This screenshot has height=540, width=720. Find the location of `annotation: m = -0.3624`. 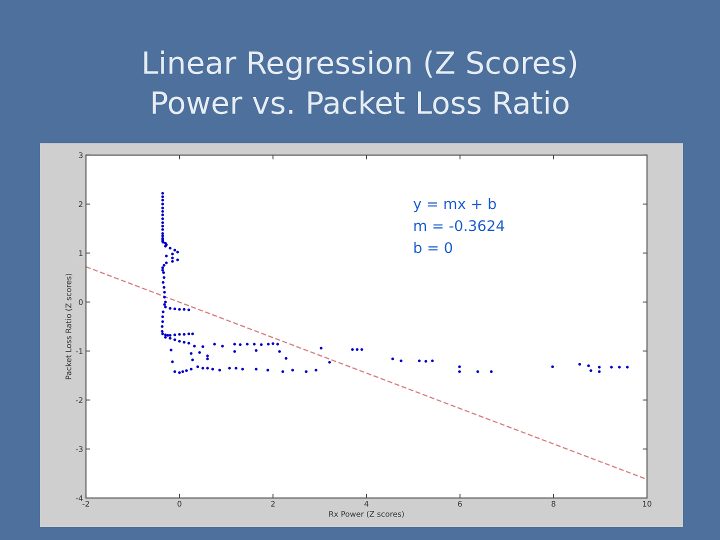

annotation: m = -0.3624 is located at coordinates (459, 226).